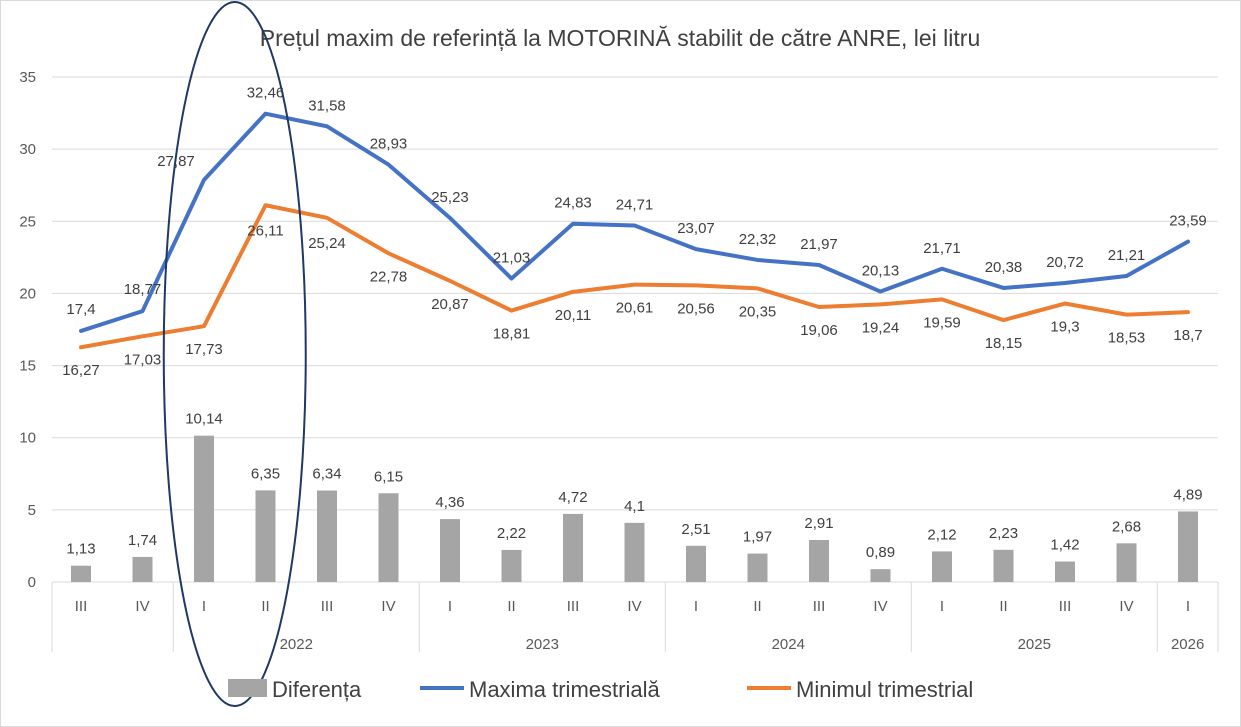  What do you see at coordinates (247, 688) in the screenshot?
I see `legend-swatch-bar` at bounding box center [247, 688].